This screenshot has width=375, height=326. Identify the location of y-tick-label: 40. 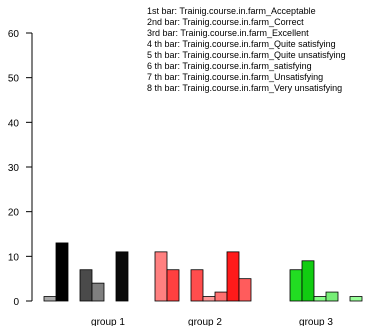
(14, 123).